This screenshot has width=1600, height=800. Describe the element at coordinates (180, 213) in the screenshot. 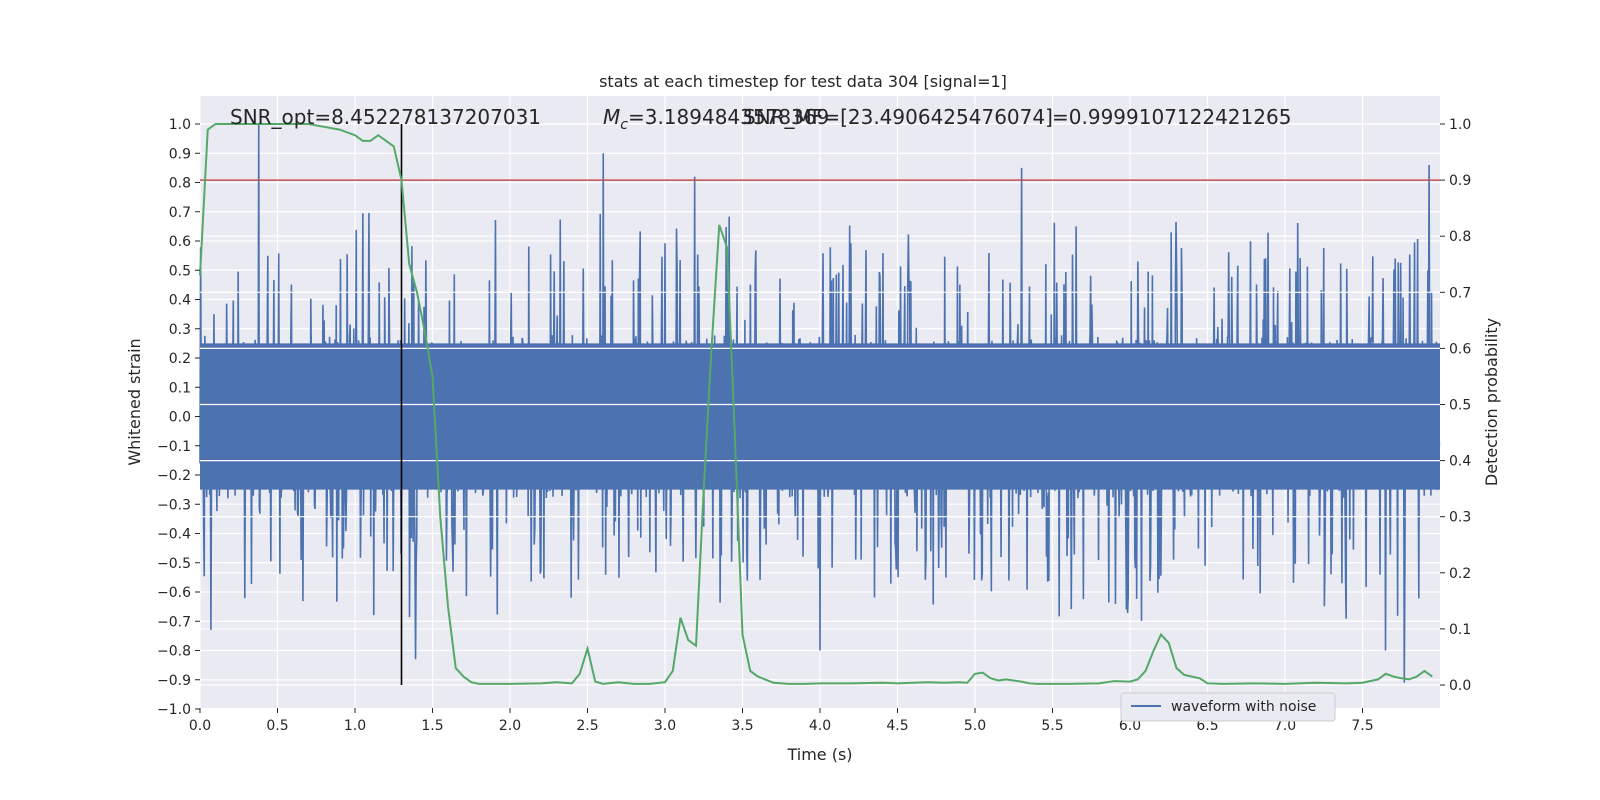

I see `y-tick-label: 0.7` at that location.